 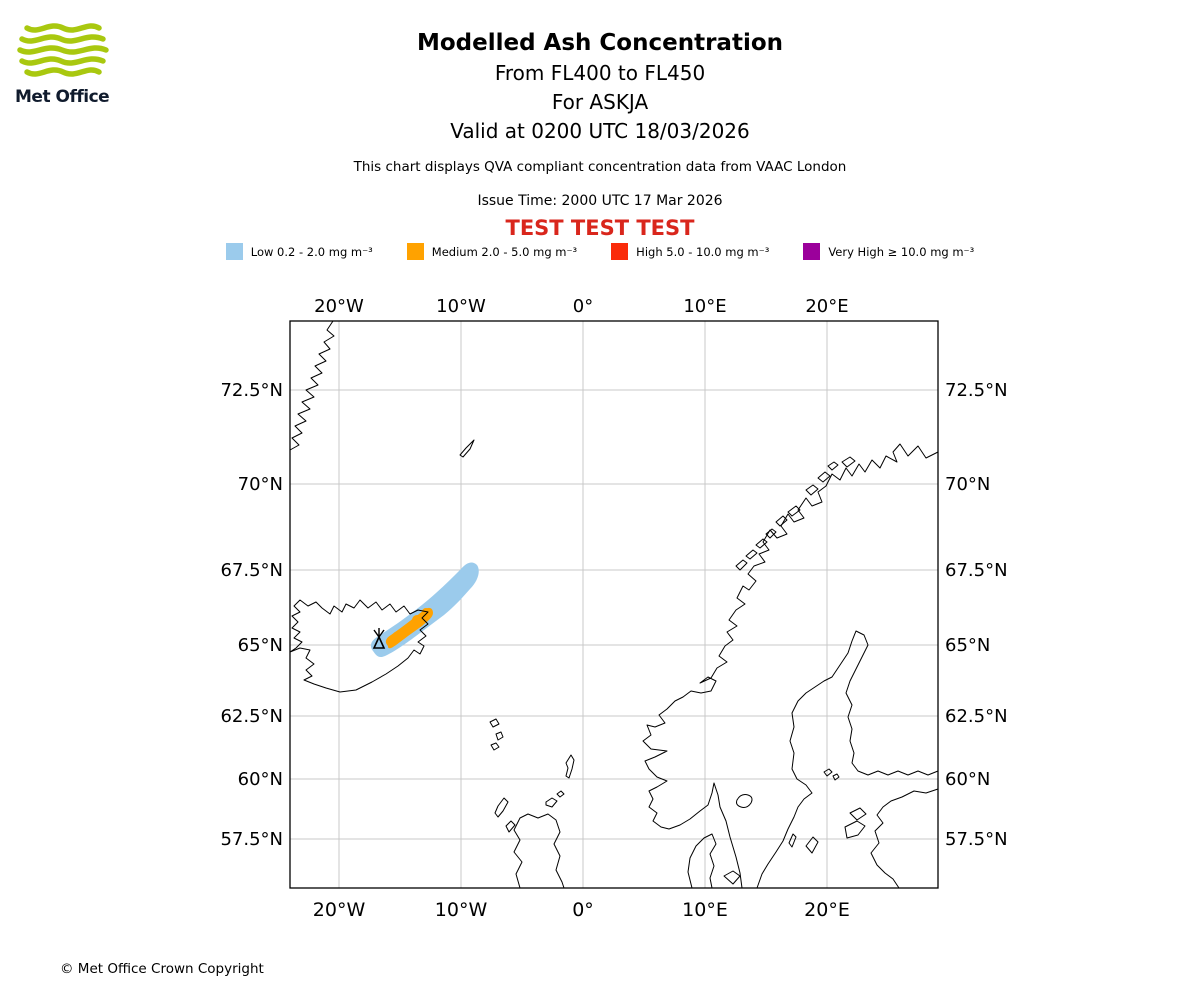 I want to click on coastline-greenland, so click(x=312, y=385).